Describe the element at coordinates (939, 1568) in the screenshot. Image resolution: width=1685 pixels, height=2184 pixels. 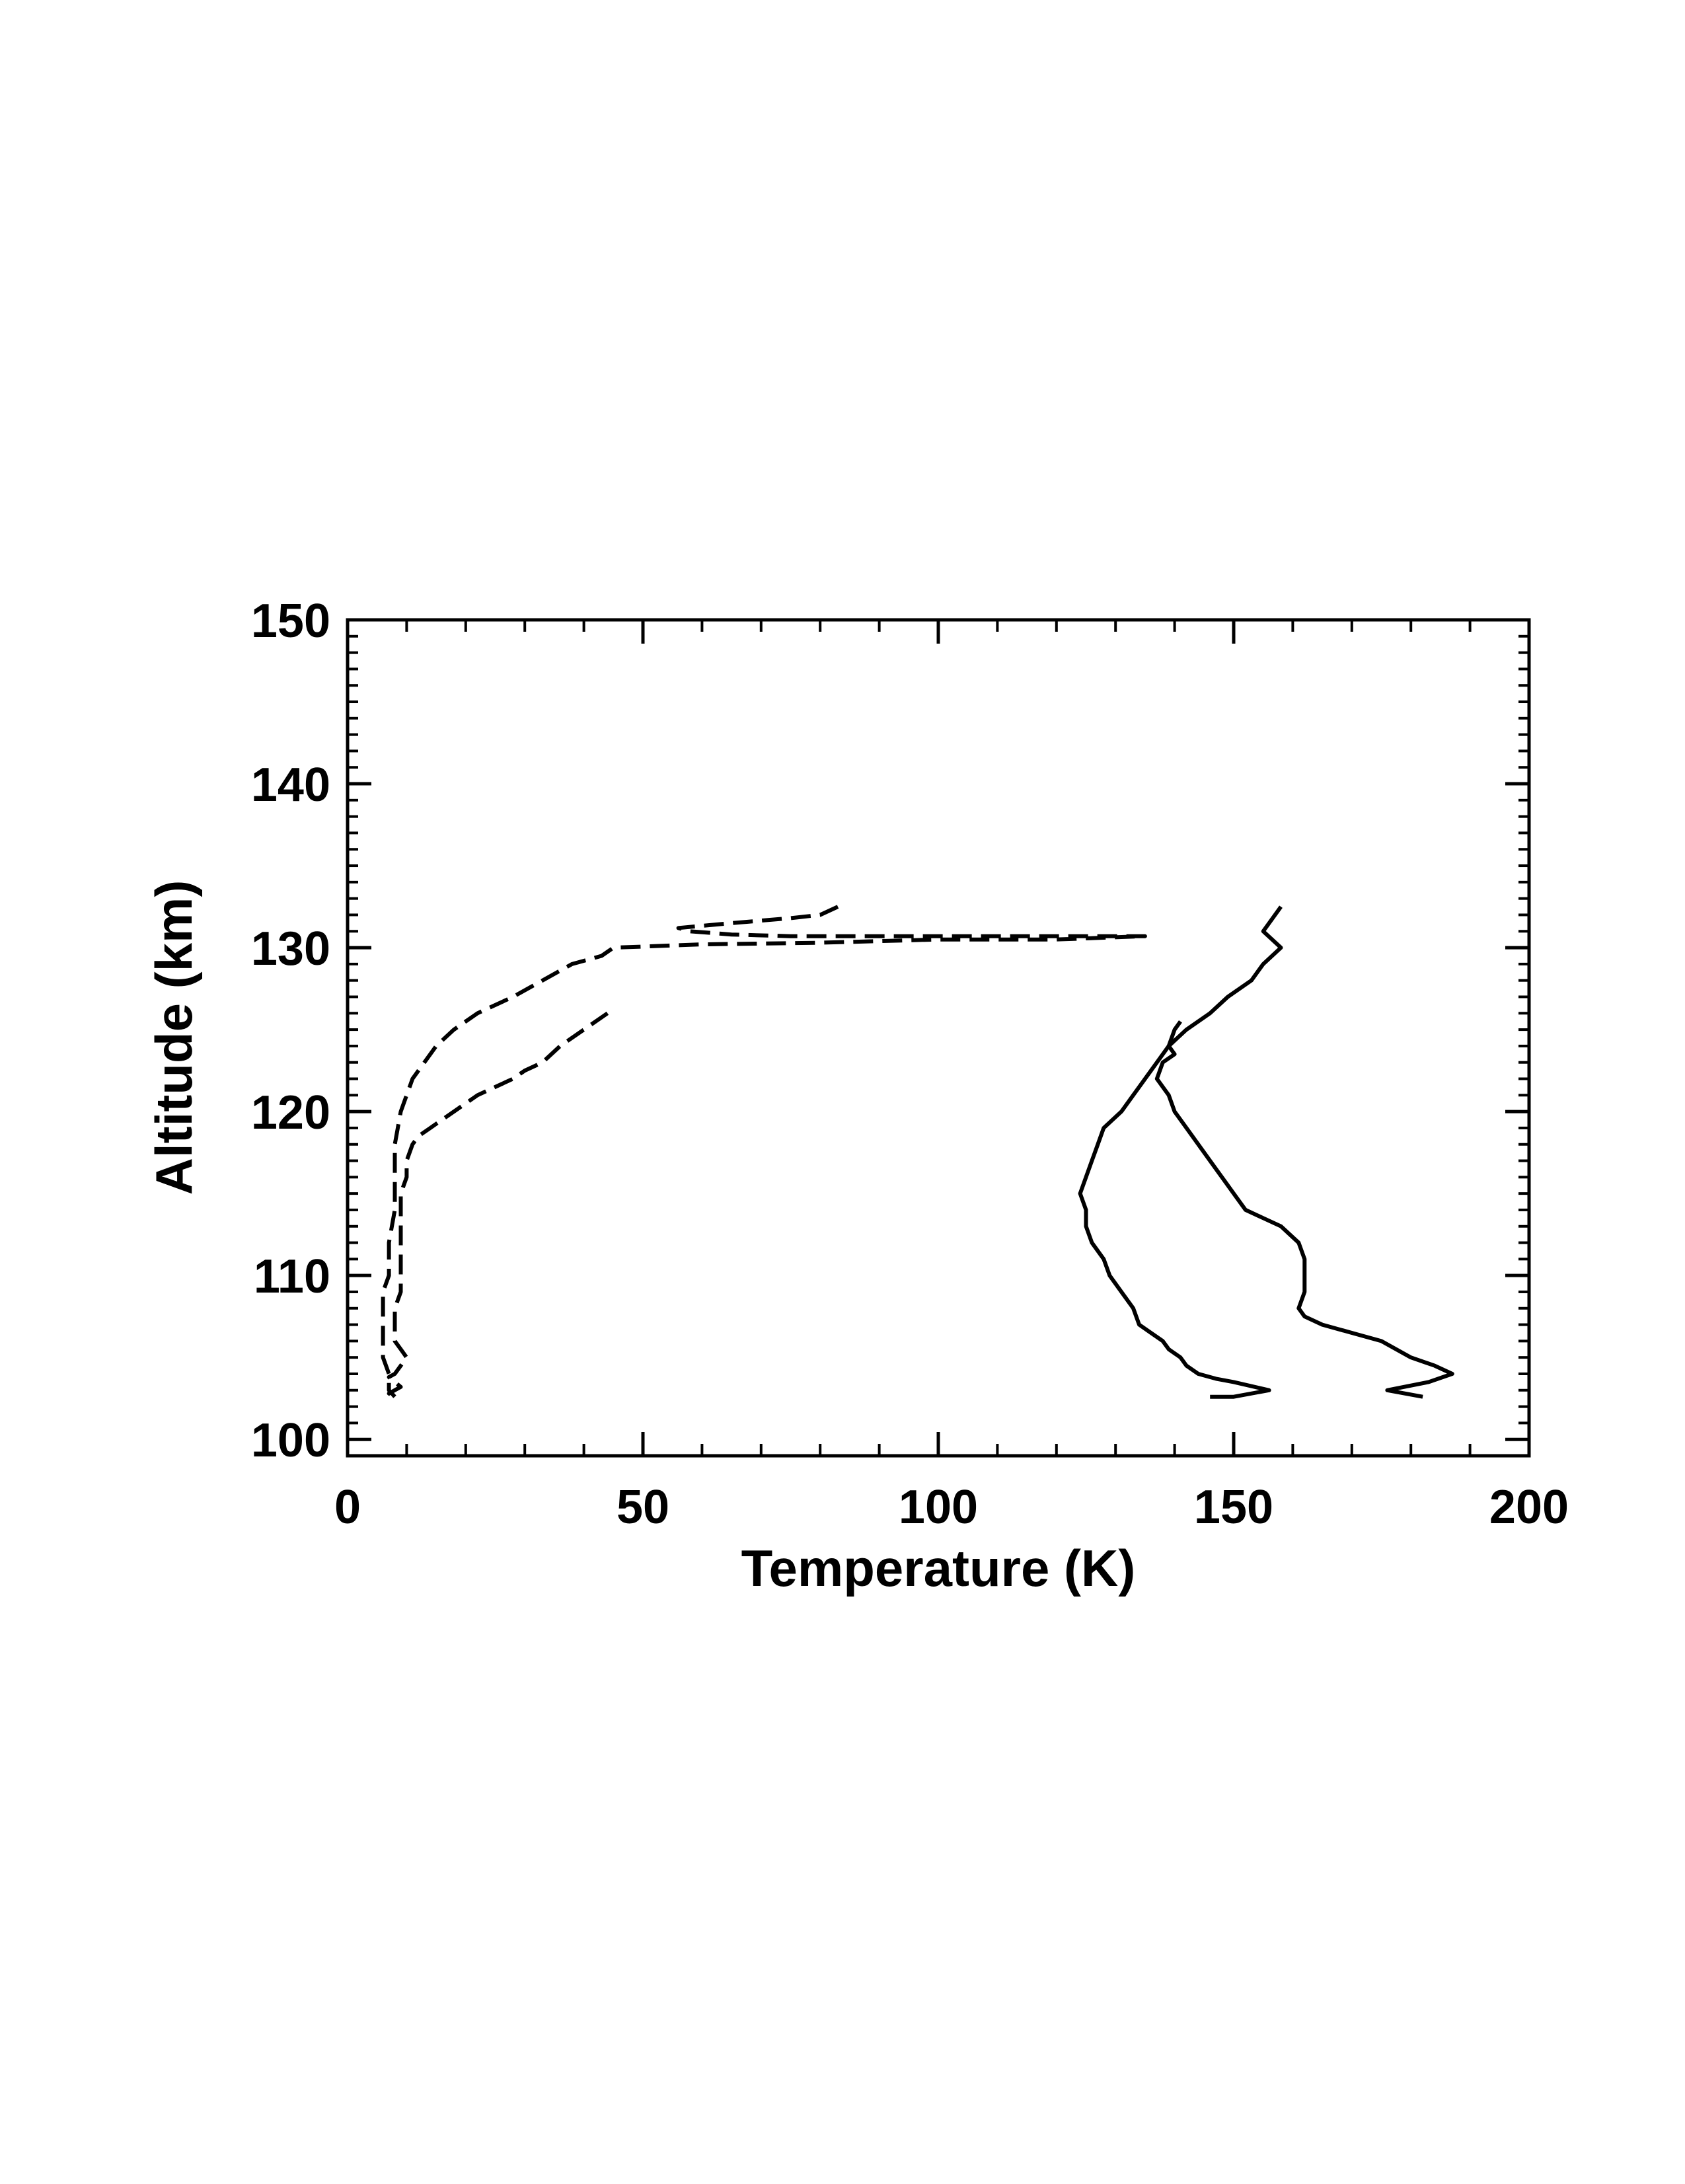
I see `x-axis-title: Temperature (K)` at that location.